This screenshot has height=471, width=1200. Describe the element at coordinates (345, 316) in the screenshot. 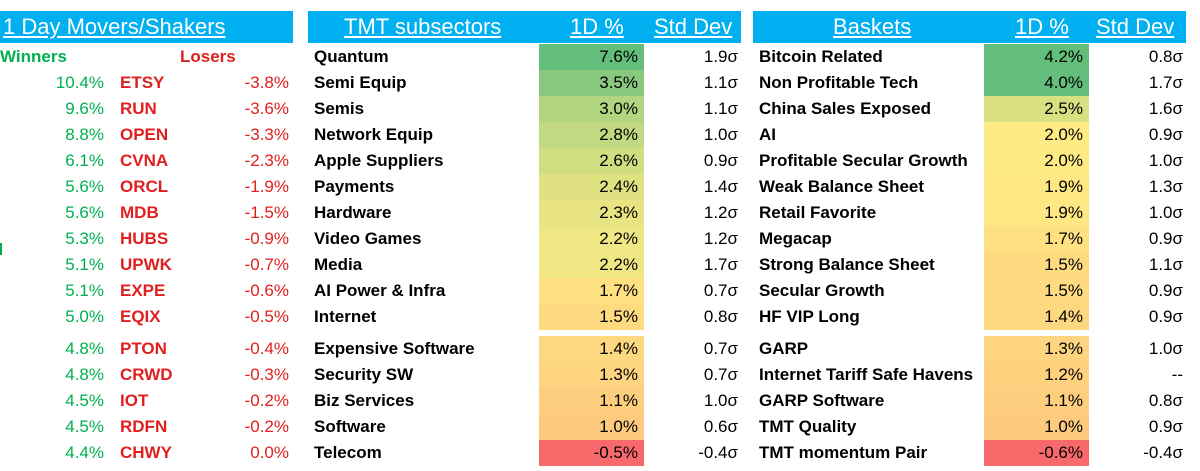

I see `subsector-name: Internet` at that location.